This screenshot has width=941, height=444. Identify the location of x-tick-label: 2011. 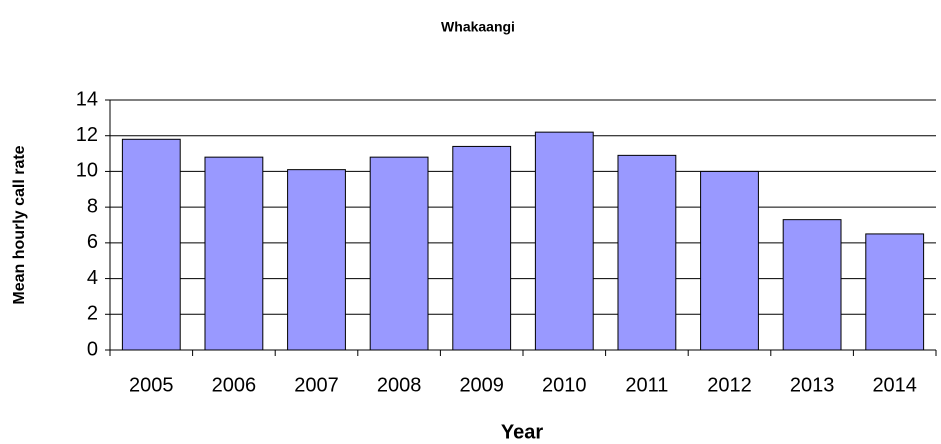
(646, 385).